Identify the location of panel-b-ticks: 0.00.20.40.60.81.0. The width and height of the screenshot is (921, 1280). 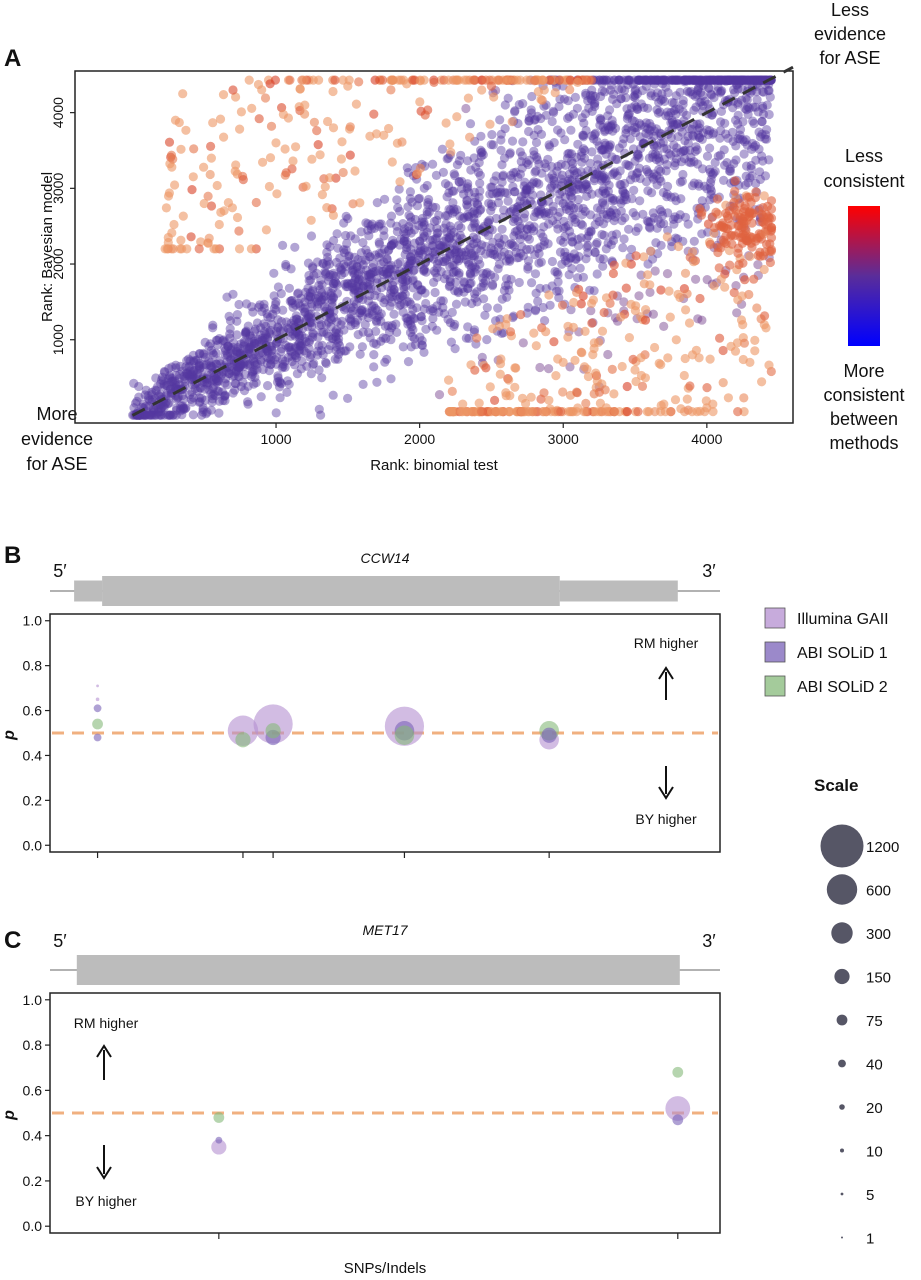
(286, 735).